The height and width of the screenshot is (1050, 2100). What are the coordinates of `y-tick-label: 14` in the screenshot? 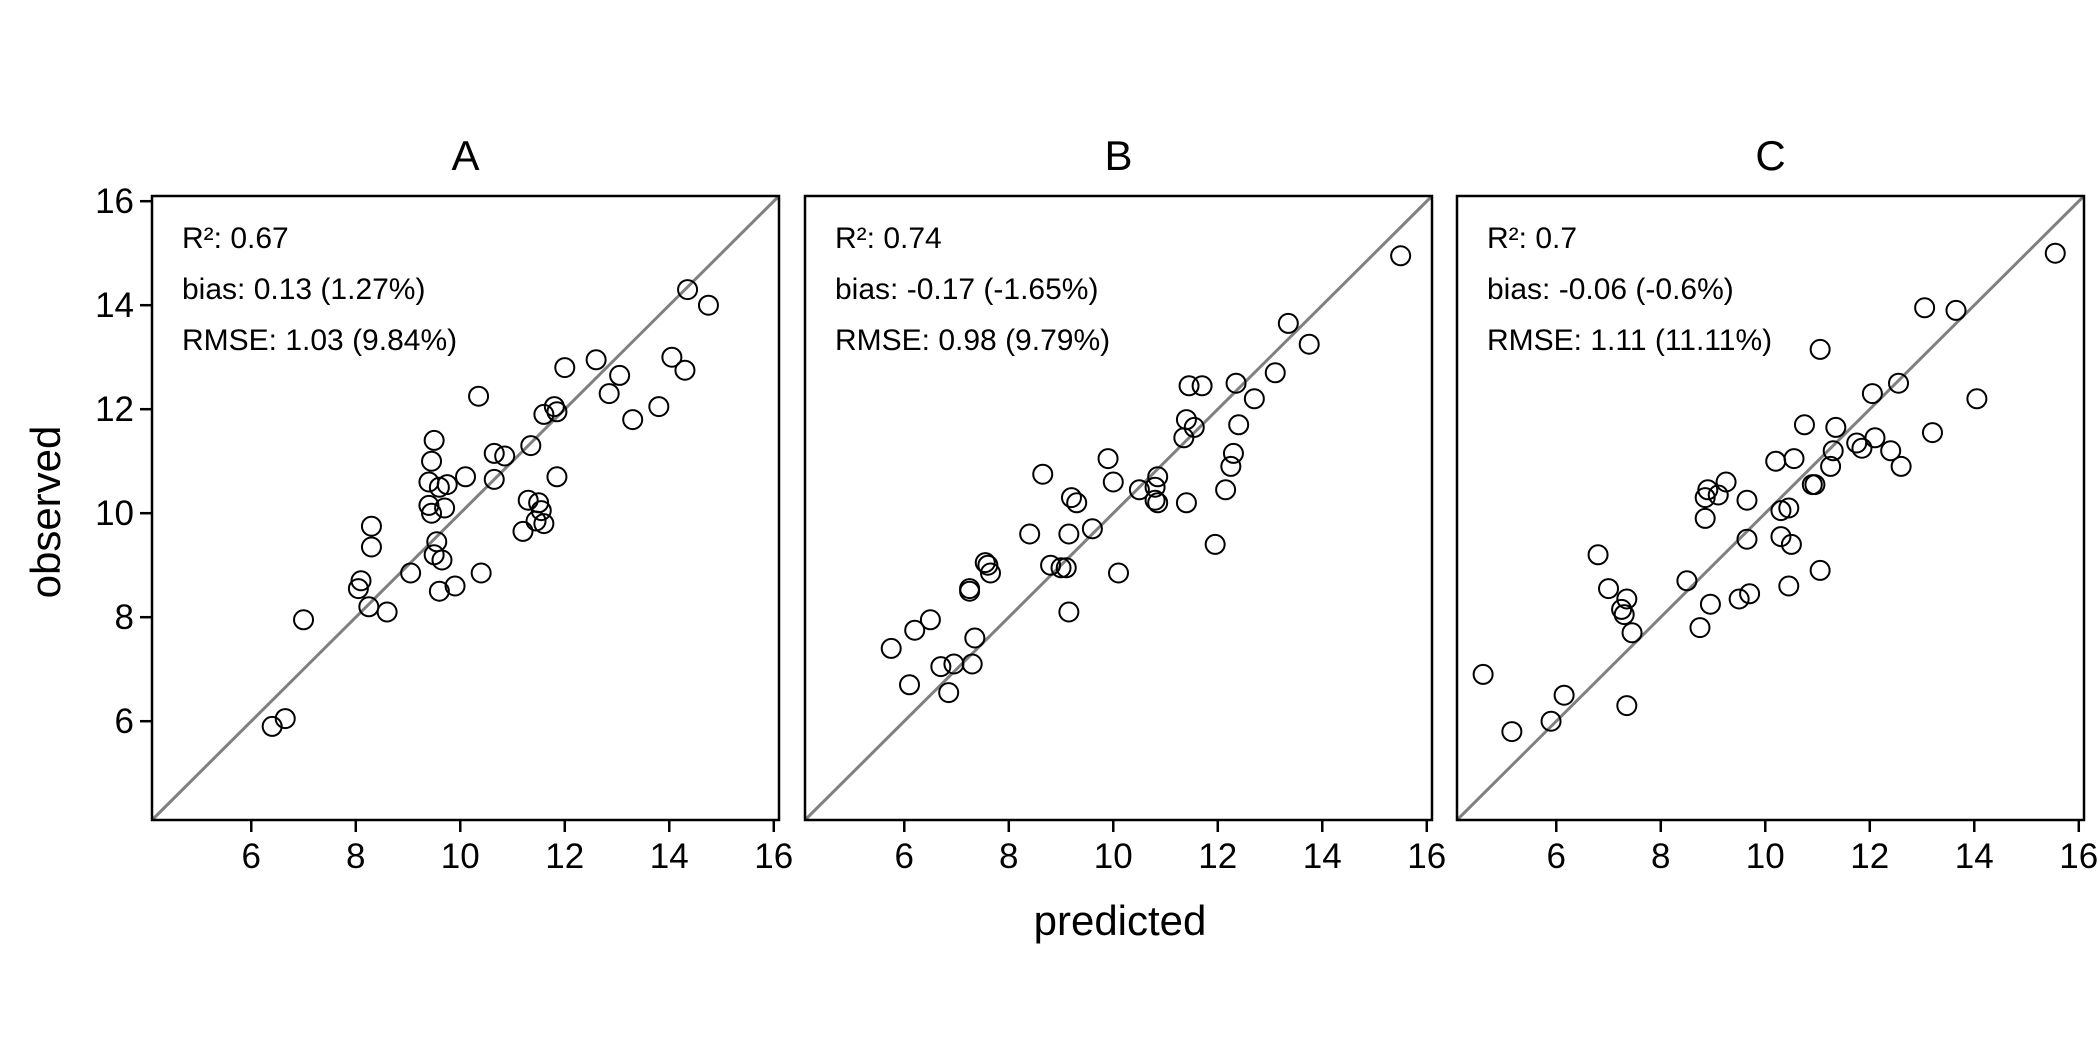 It's located at (114, 305).